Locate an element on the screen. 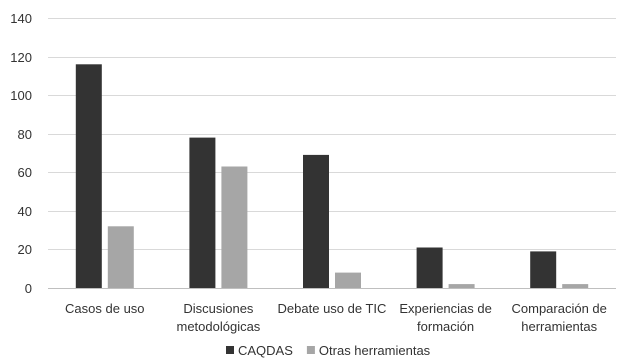  y-tick-label: 20 is located at coordinates (25, 249).